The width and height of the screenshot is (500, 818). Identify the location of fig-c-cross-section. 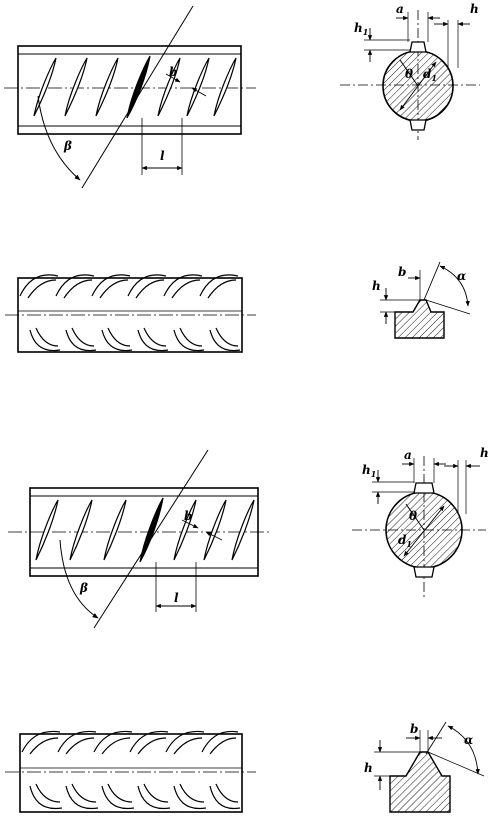
(419, 528).